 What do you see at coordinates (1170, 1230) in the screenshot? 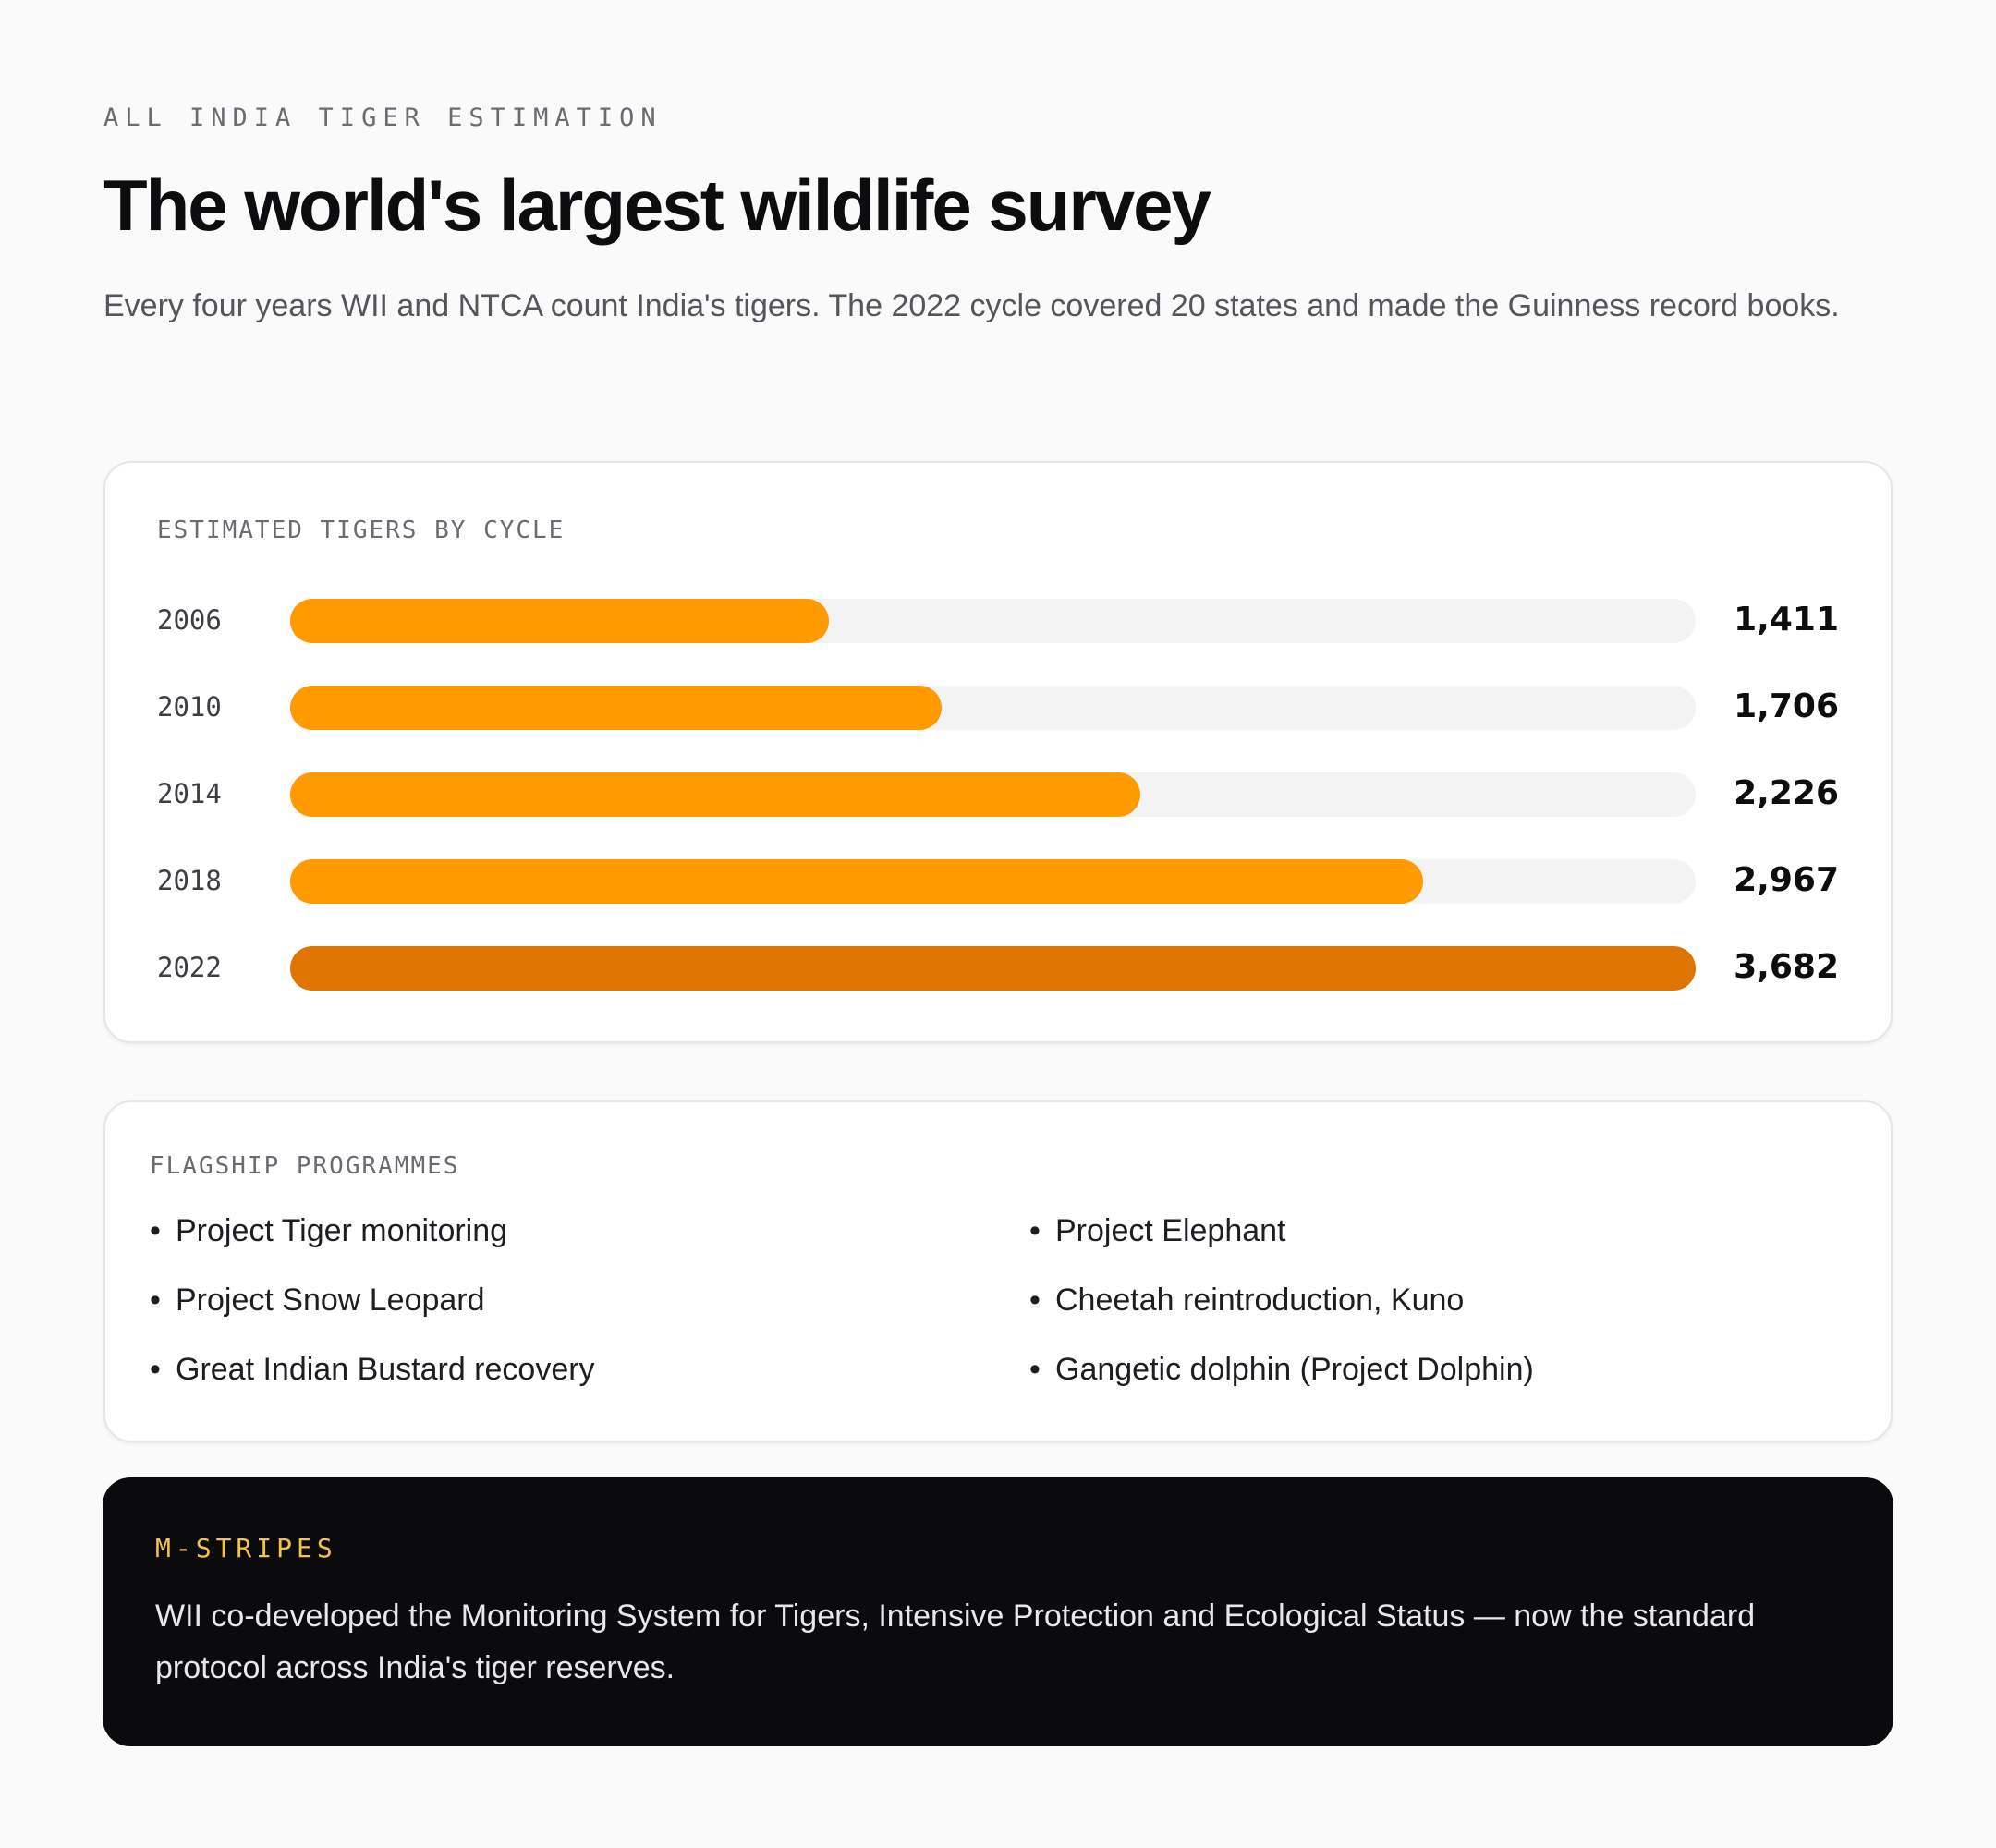
I see `programme-label: Project Elephant` at bounding box center [1170, 1230].